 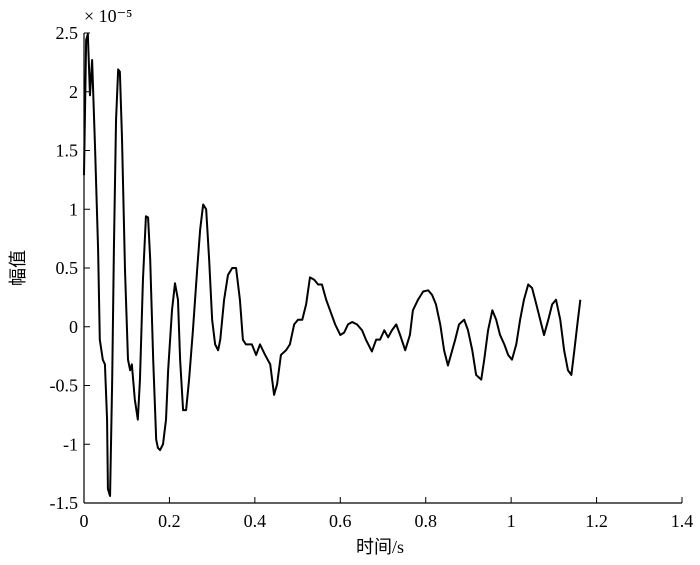 I want to click on y-exponent-label: × 10⁻⁵, so click(x=108, y=16).